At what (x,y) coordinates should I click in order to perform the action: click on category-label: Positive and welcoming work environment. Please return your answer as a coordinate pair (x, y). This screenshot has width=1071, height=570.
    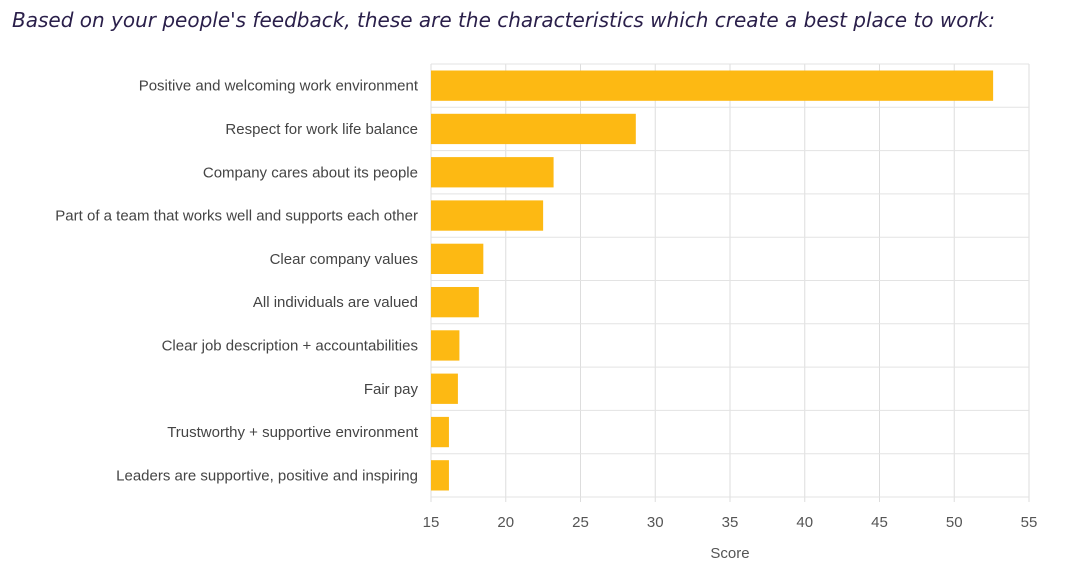
    Looking at the image, I should click on (279, 86).